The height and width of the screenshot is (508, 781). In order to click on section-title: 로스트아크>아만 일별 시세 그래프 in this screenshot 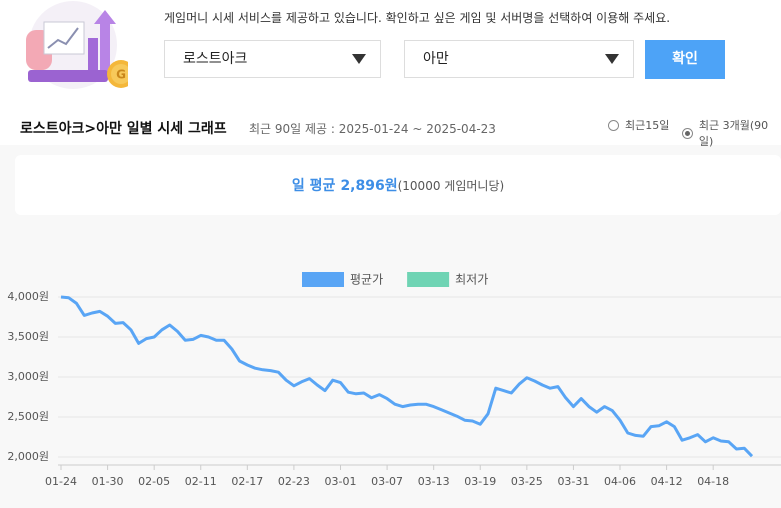, I will do `click(123, 129)`.